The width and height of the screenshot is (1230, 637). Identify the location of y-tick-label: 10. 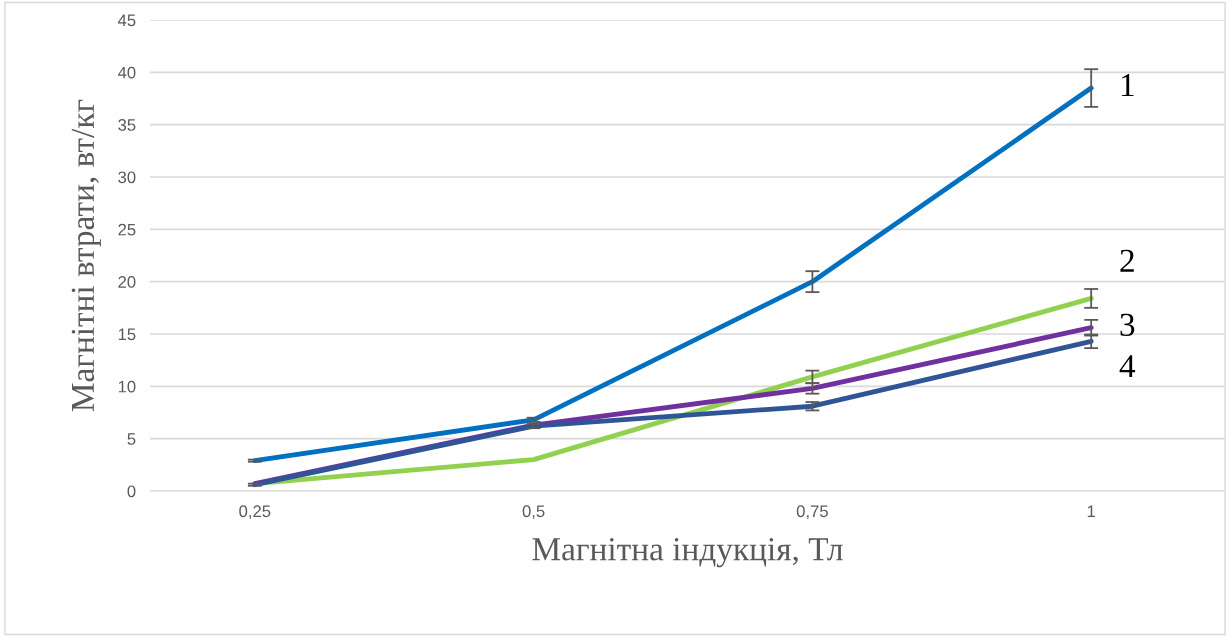
(127, 386).